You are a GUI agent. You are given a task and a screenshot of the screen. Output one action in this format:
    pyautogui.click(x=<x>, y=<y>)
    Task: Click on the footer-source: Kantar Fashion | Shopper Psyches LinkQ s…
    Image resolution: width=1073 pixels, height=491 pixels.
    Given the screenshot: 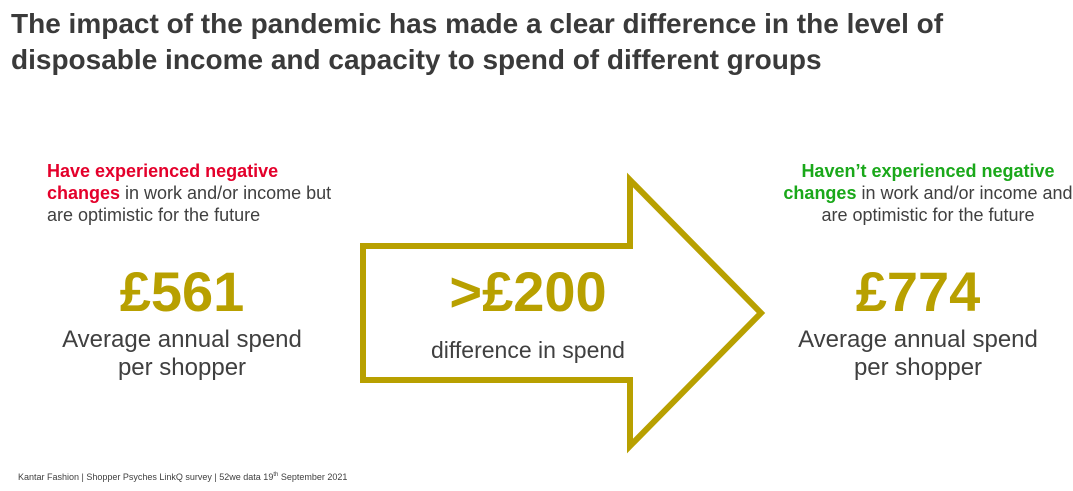 What is the action you would take?
    pyautogui.click(x=182, y=477)
    